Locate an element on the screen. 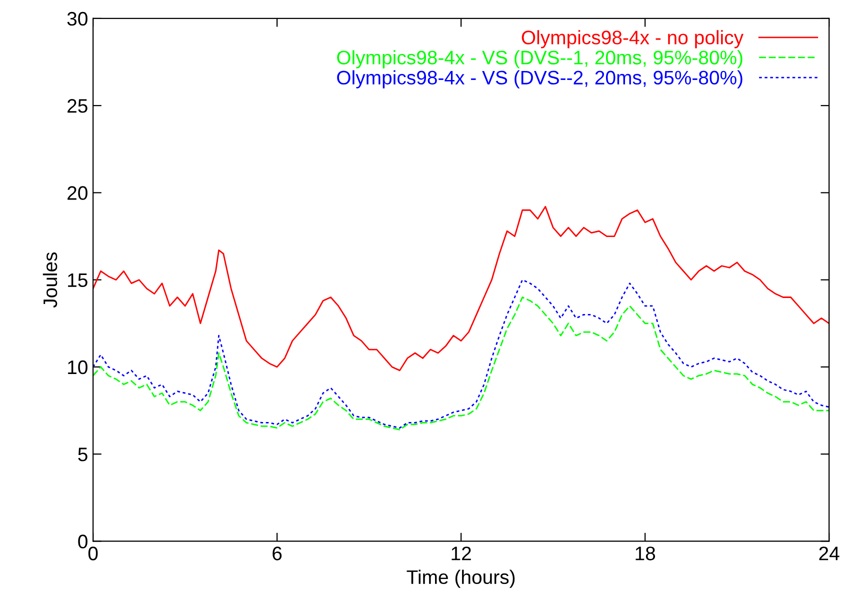  y-tick-label: 5 is located at coordinates (83, 455).